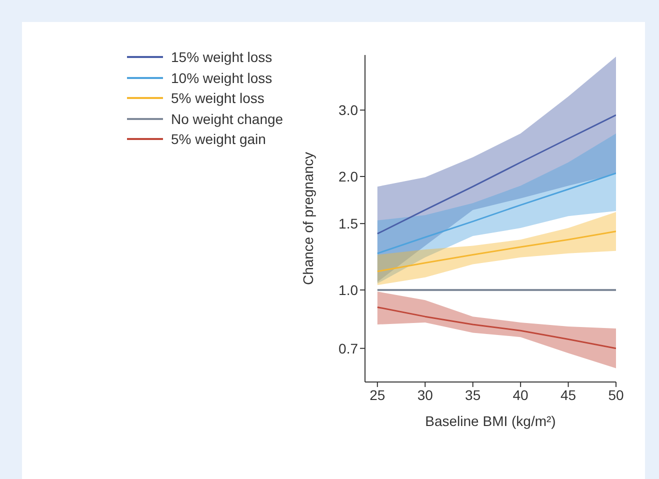  I want to click on y-tick-label: 1.0, so click(348, 290).